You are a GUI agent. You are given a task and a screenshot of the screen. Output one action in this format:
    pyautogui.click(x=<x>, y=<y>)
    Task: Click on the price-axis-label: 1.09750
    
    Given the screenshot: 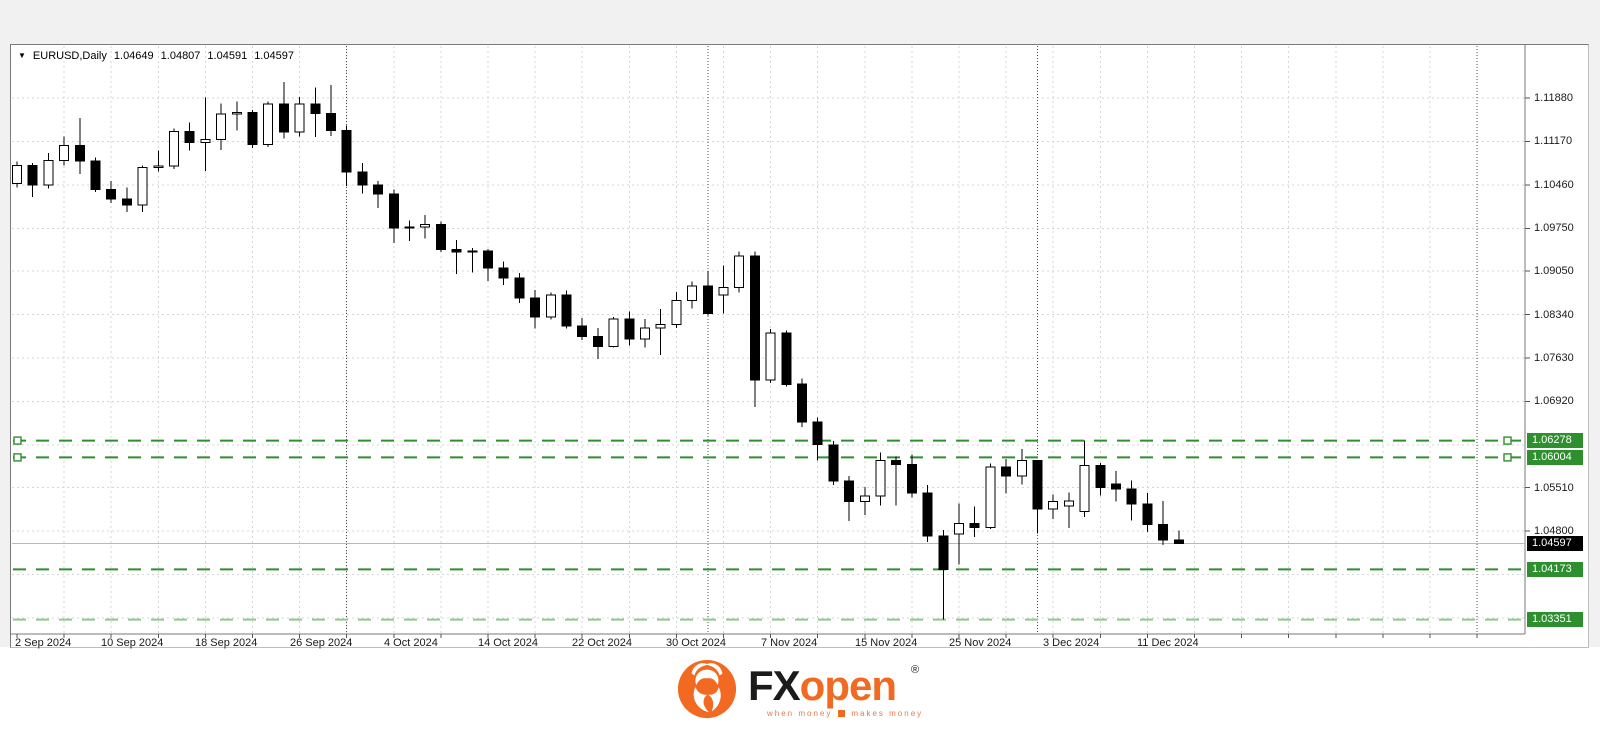 What is the action you would take?
    pyautogui.click(x=1554, y=228)
    